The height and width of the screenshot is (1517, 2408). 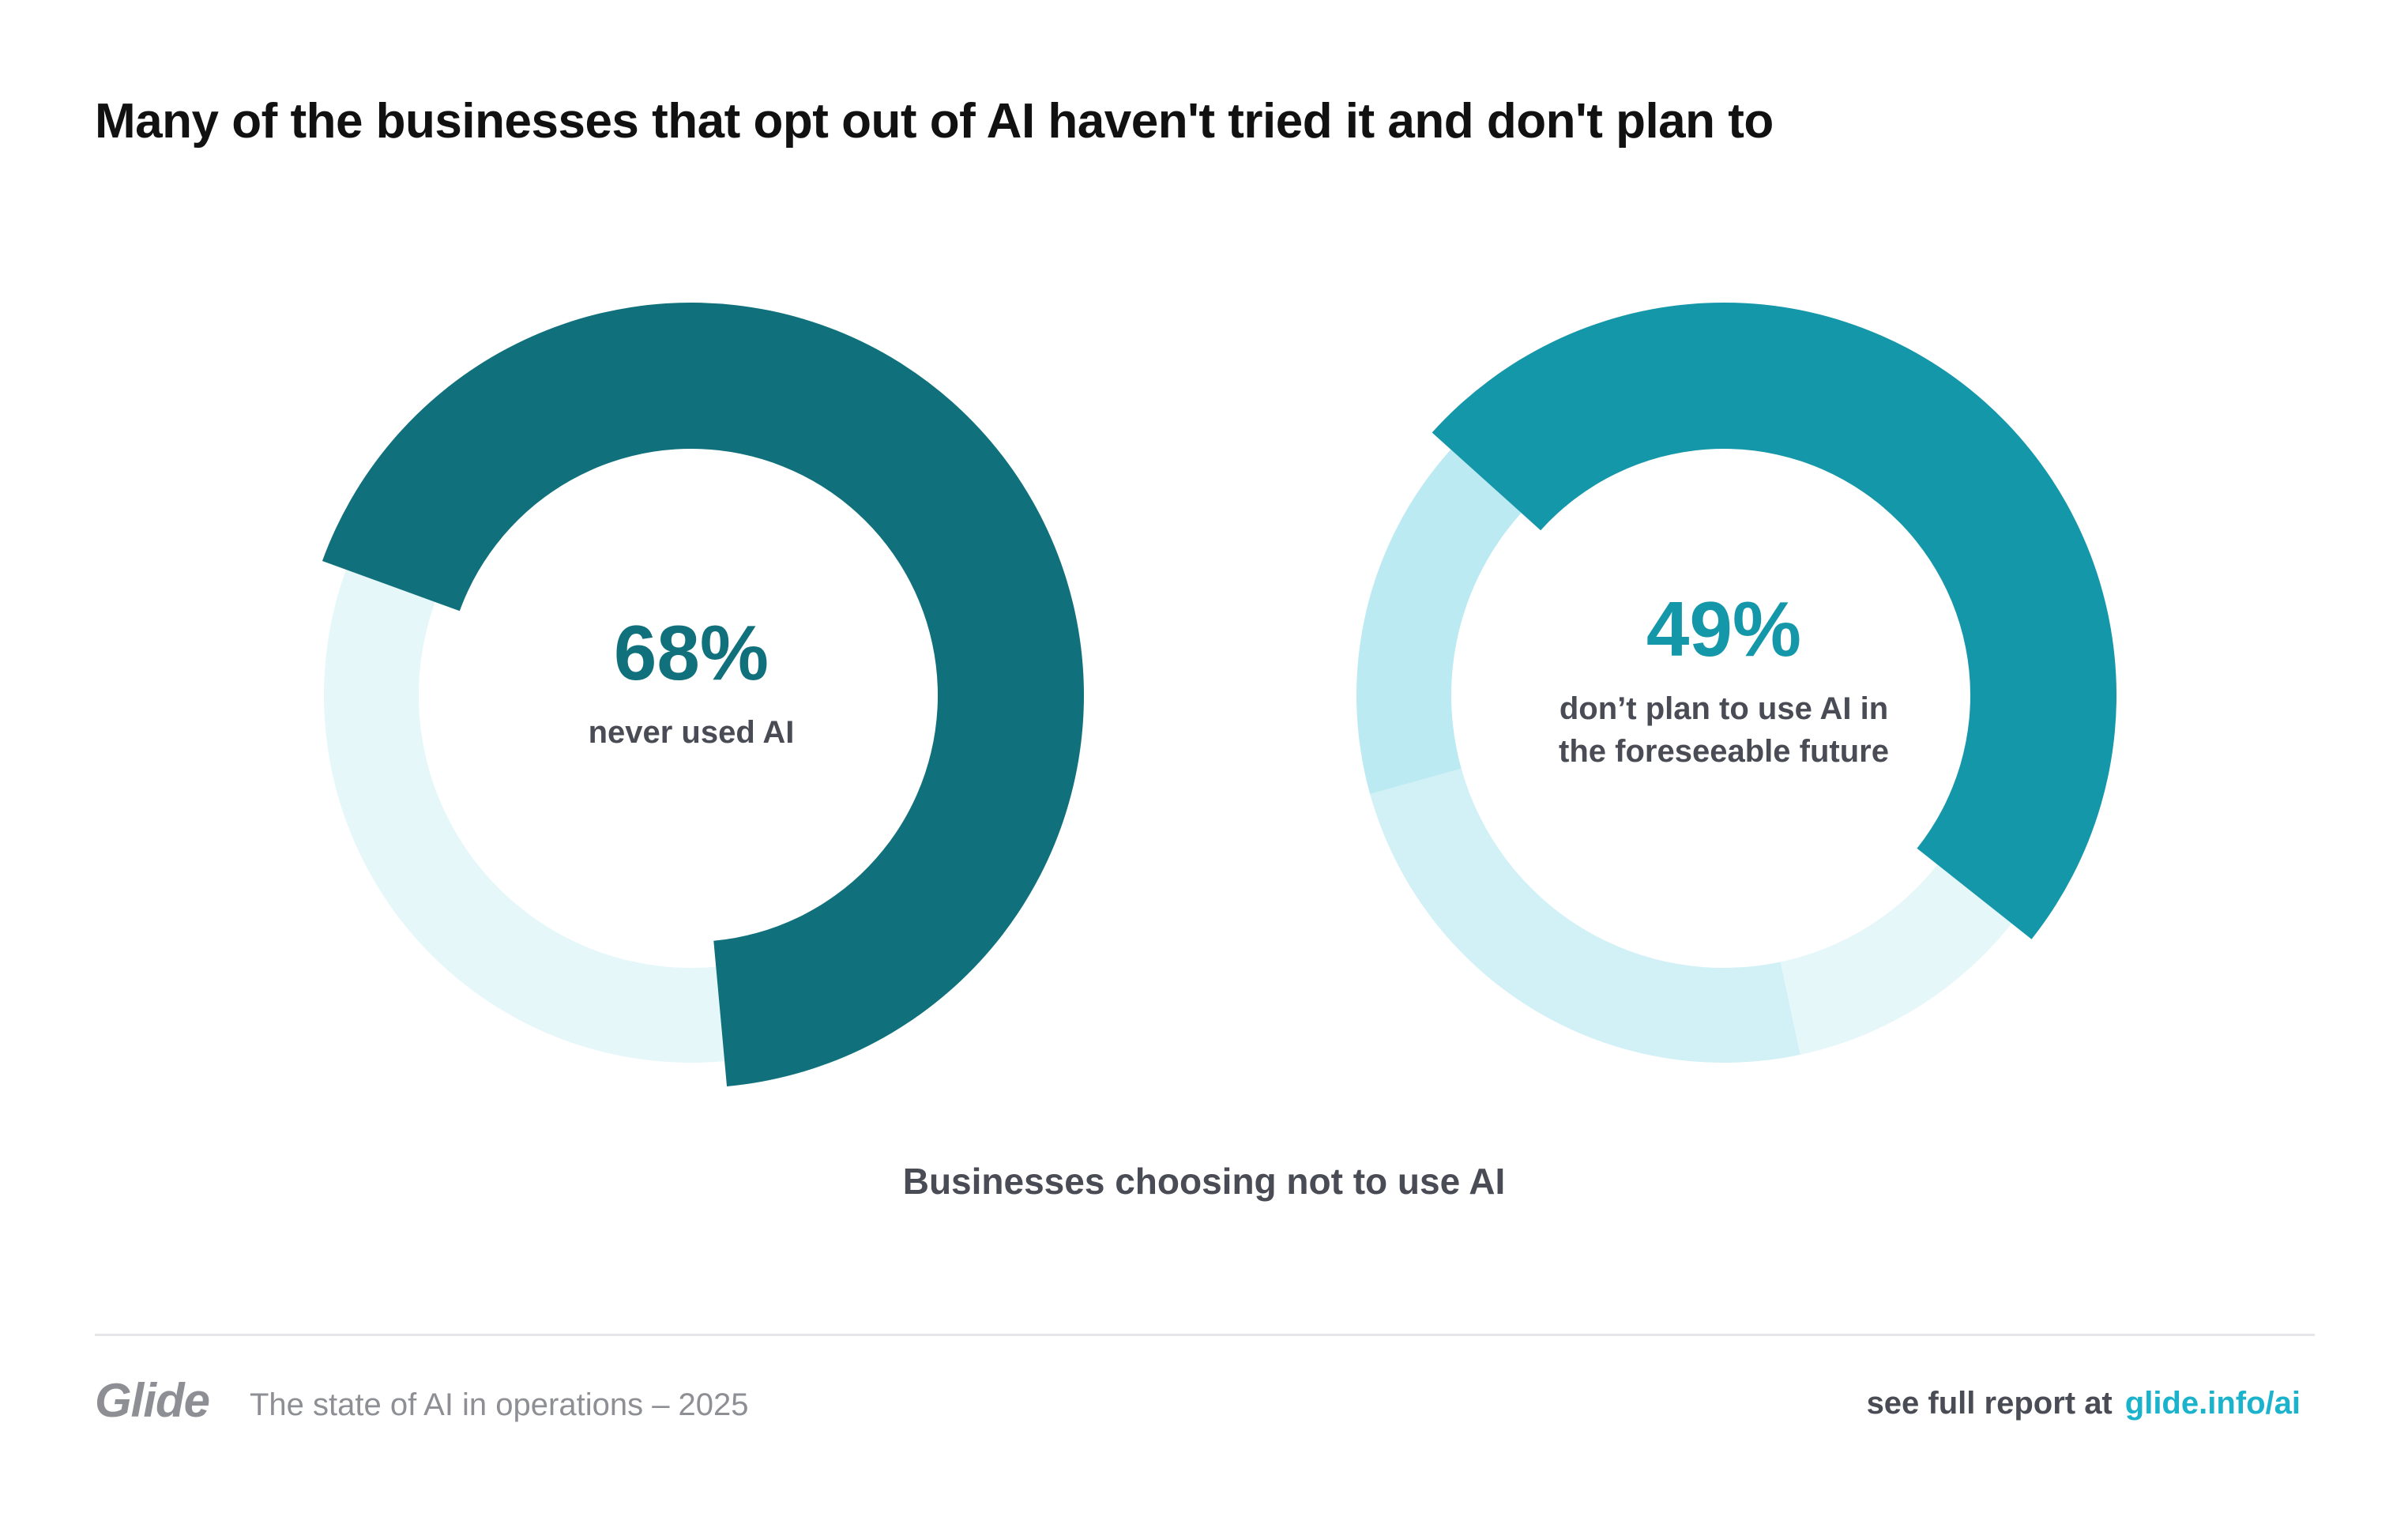 I want to click on report-name: The state of AI in operations – 2025, so click(x=499, y=1404).